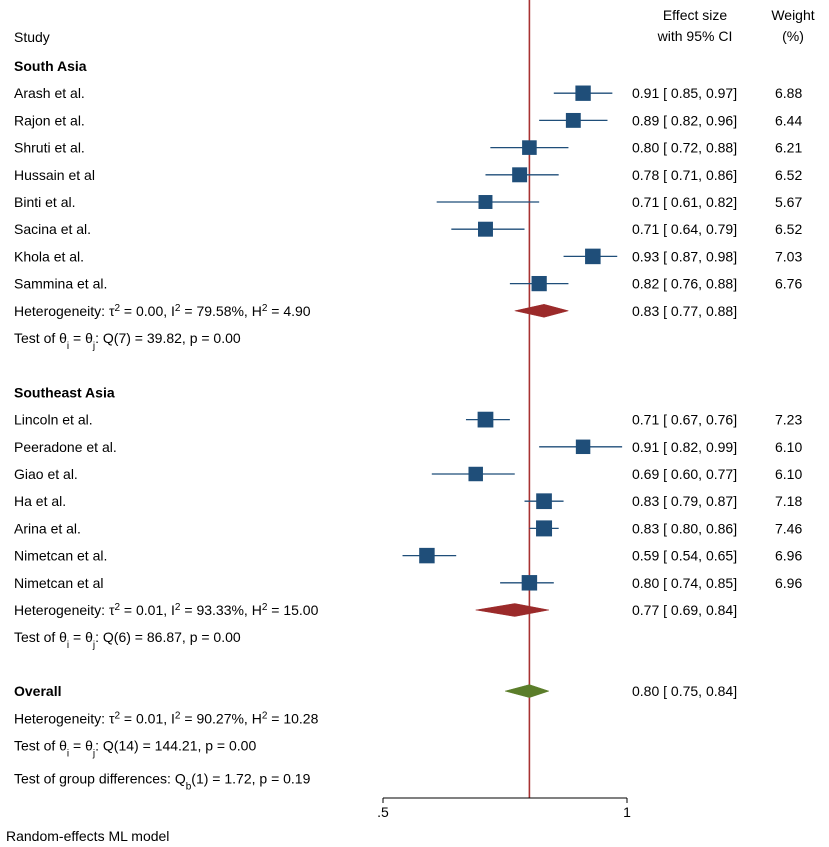 This screenshot has width=829, height=847. What do you see at coordinates (684, 528) in the screenshot?
I see `study-effect-ci: 0.83 [ 0.80, 0.86]` at bounding box center [684, 528].